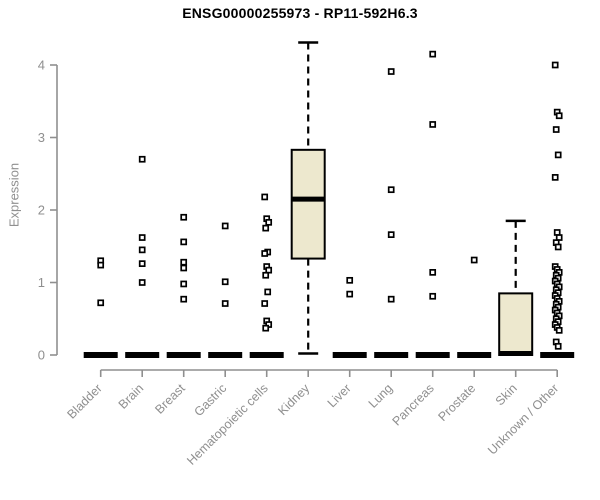  What do you see at coordinates (523, 419) in the screenshot?
I see `x-category-label: Unknown / Other` at bounding box center [523, 419].